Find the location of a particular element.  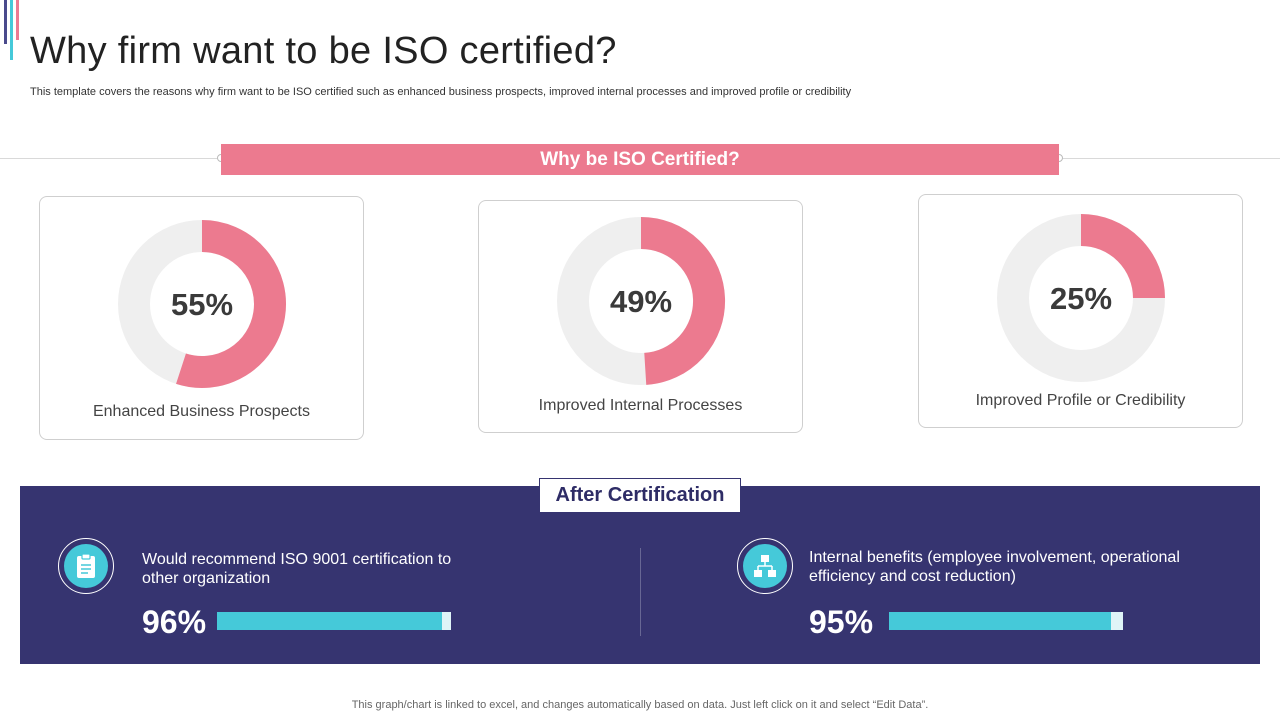

page-title: Why firm want to be ISO certified? is located at coordinates (323, 51).